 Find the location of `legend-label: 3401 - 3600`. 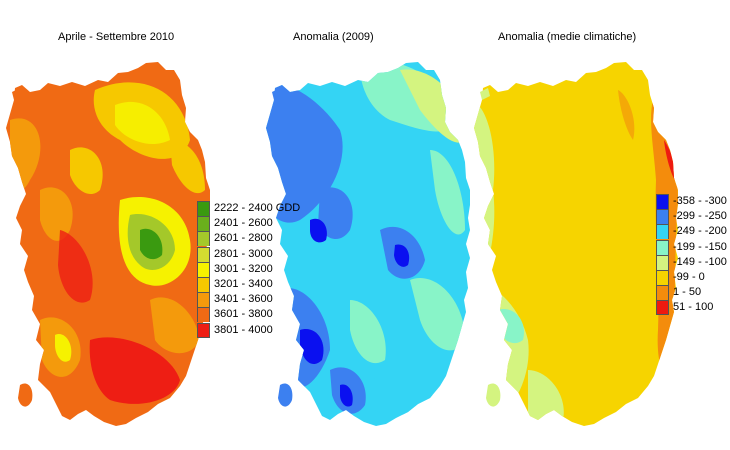

legend-label: 3401 - 3600 is located at coordinates (243, 299).